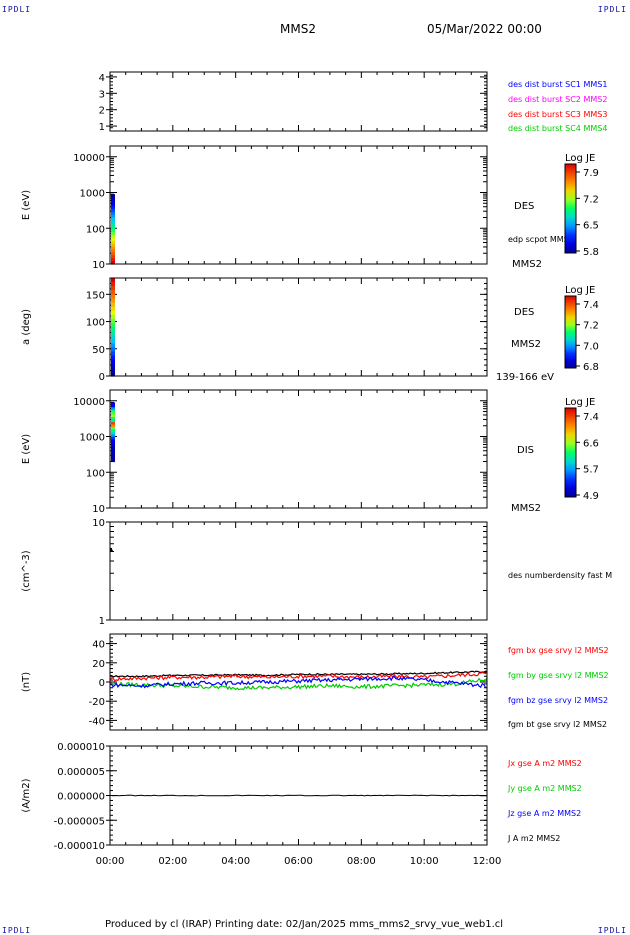 The image size is (630, 935). I want to click on logo-top-left: IPDLI, so click(17, 9).